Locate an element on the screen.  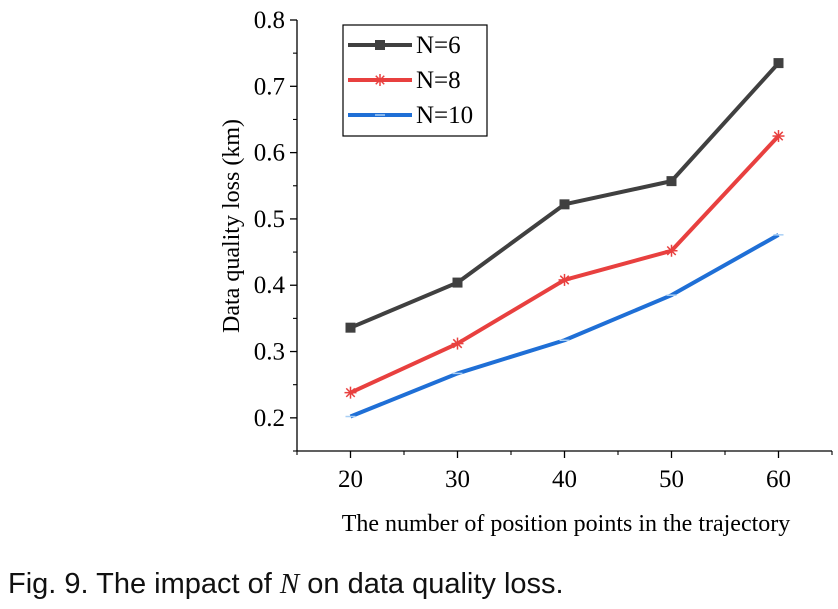
y-tick-label: 0.5 is located at coordinates (269, 219).